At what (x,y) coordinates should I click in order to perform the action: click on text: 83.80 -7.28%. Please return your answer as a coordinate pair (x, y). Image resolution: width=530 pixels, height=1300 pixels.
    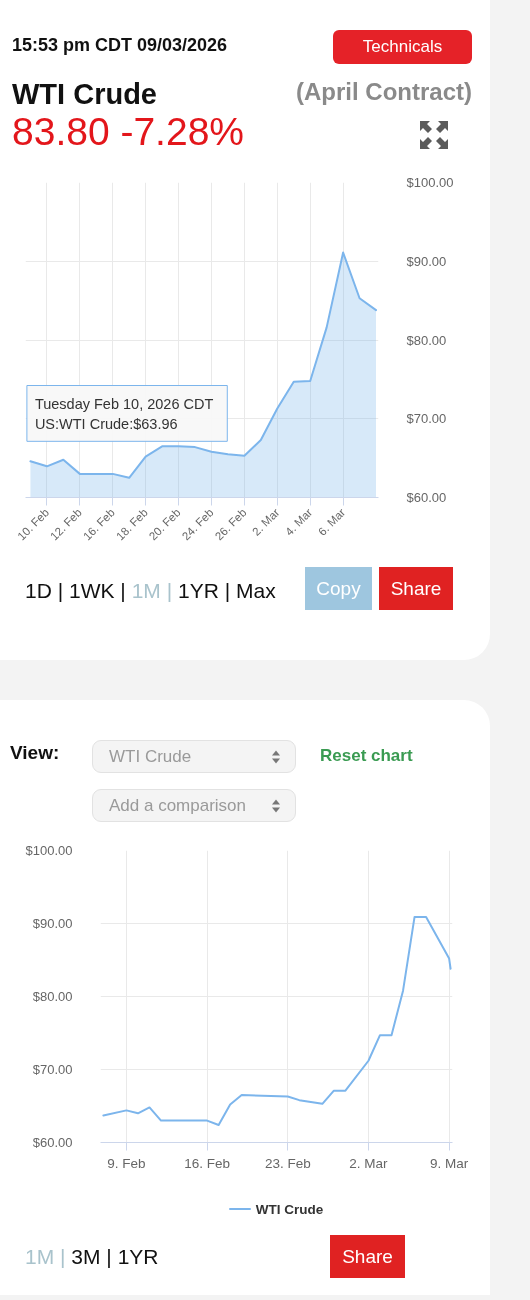
    Looking at the image, I should click on (128, 132).